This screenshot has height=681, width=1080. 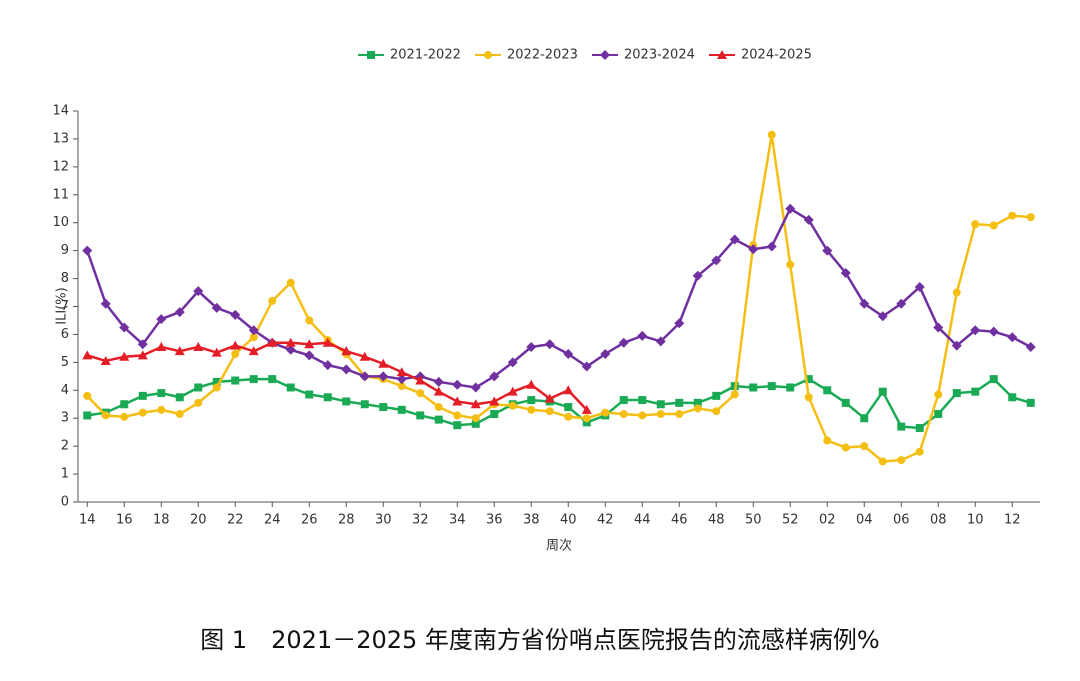 I want to click on x-tick-label: 32, so click(x=420, y=520).